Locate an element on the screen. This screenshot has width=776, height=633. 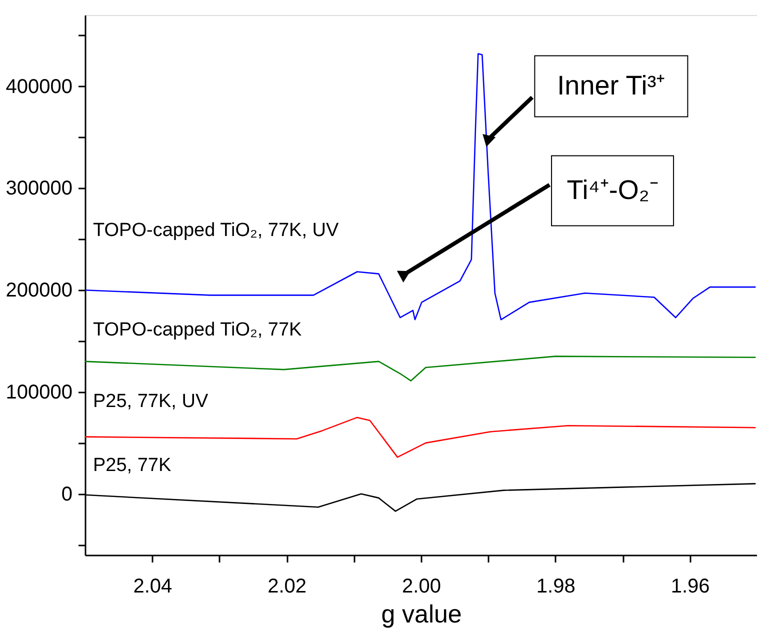
x-axis-title: g value is located at coordinates (421, 614).